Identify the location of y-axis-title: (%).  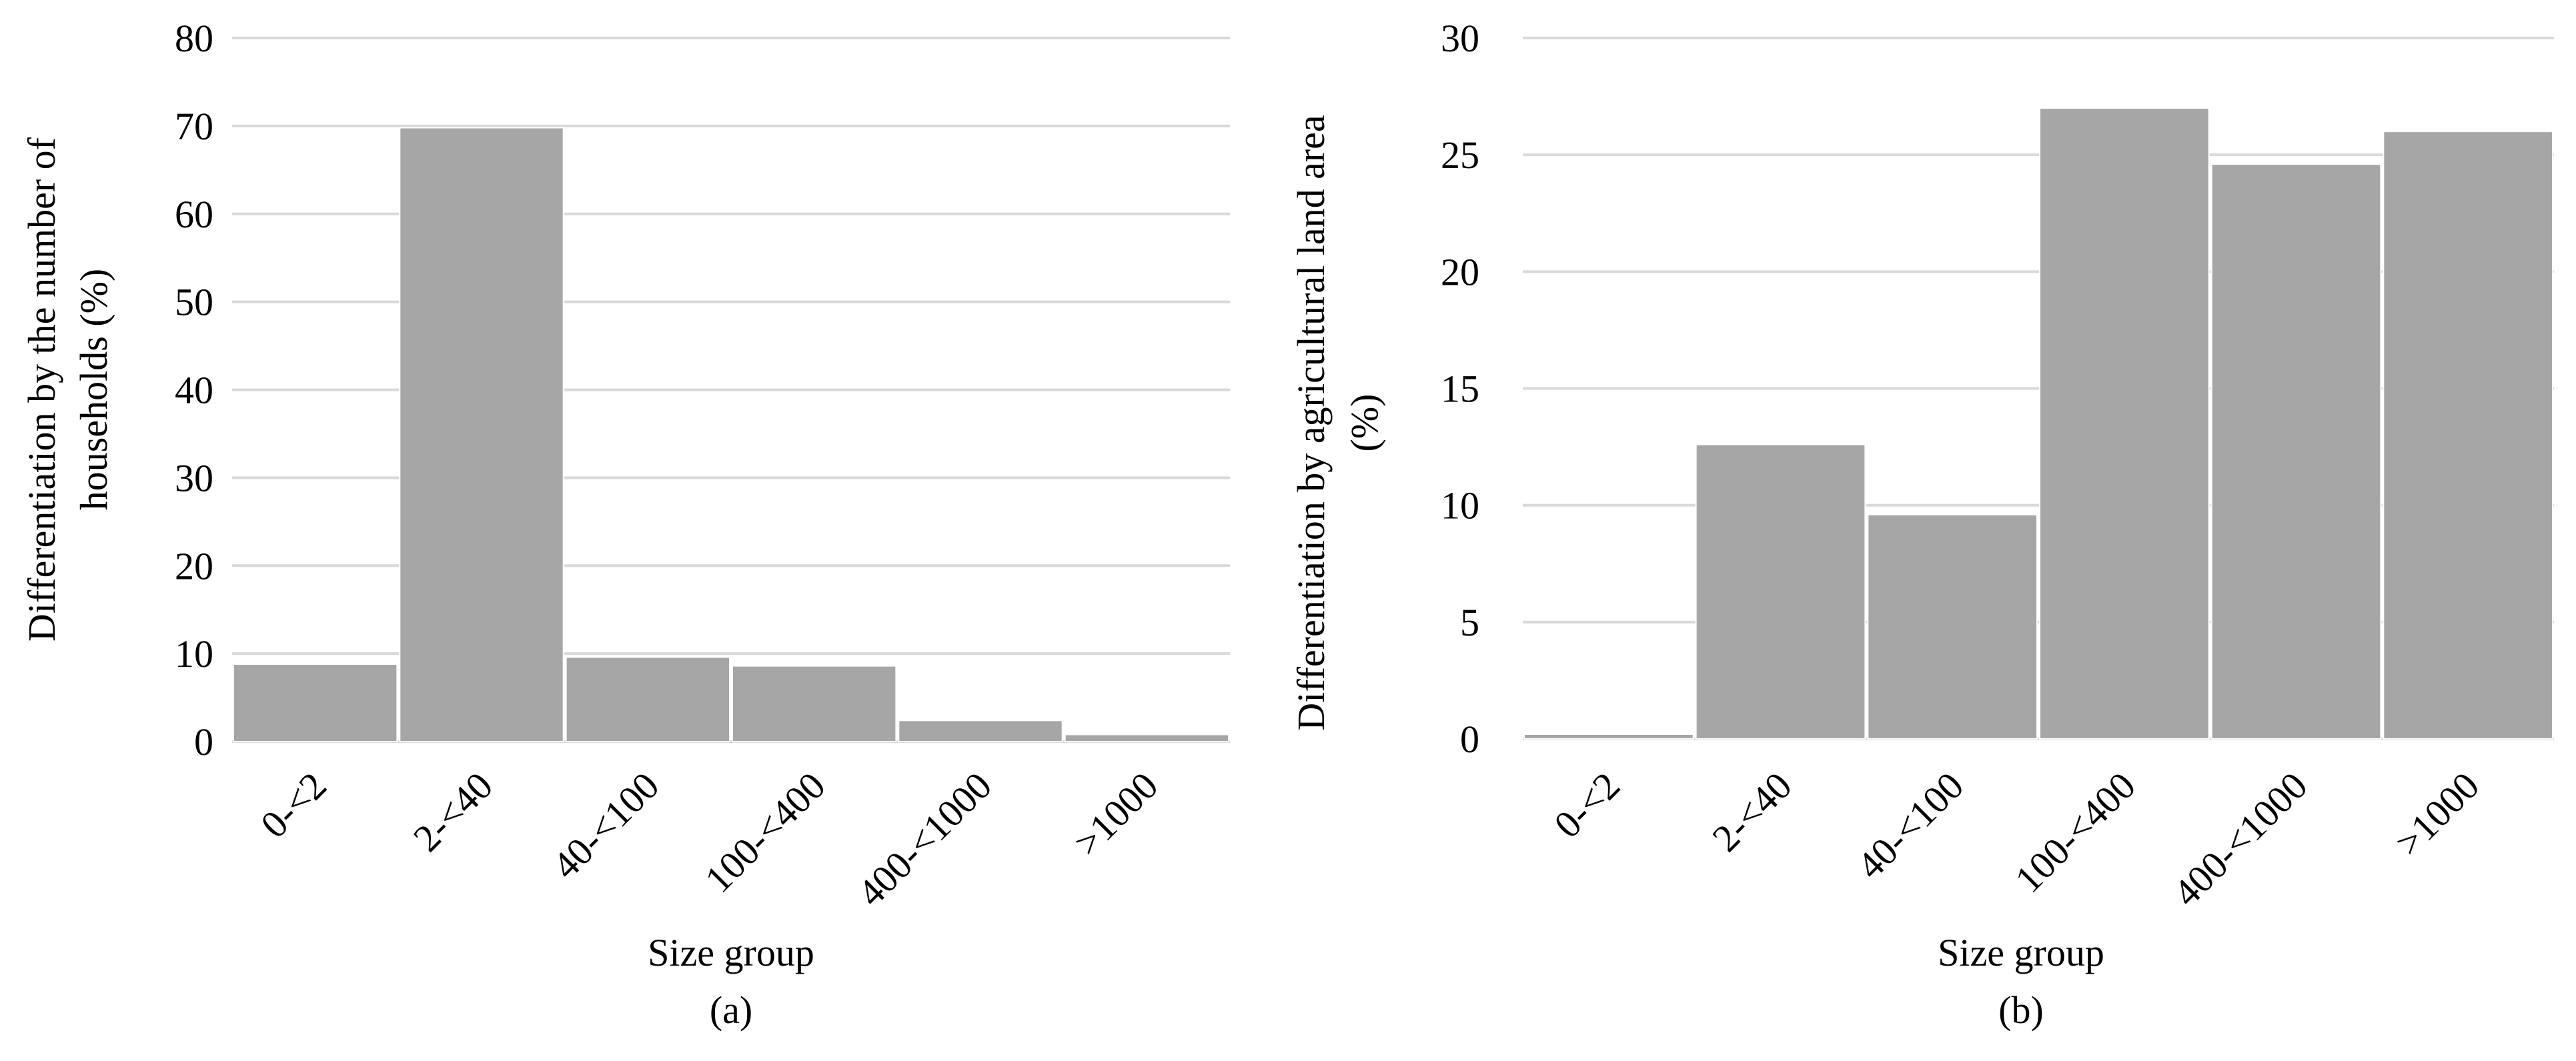
(1365, 423).